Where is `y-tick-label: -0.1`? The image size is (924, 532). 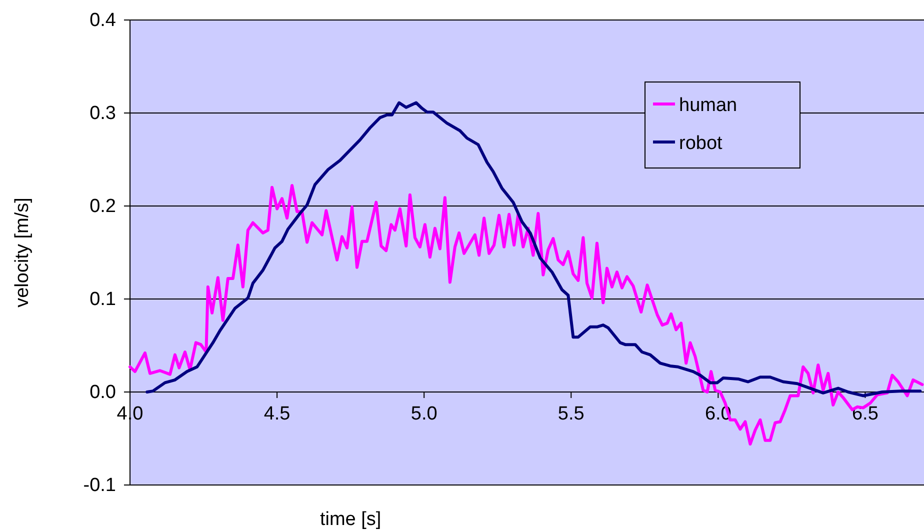
y-tick-label: -0.1 is located at coordinates (99, 485).